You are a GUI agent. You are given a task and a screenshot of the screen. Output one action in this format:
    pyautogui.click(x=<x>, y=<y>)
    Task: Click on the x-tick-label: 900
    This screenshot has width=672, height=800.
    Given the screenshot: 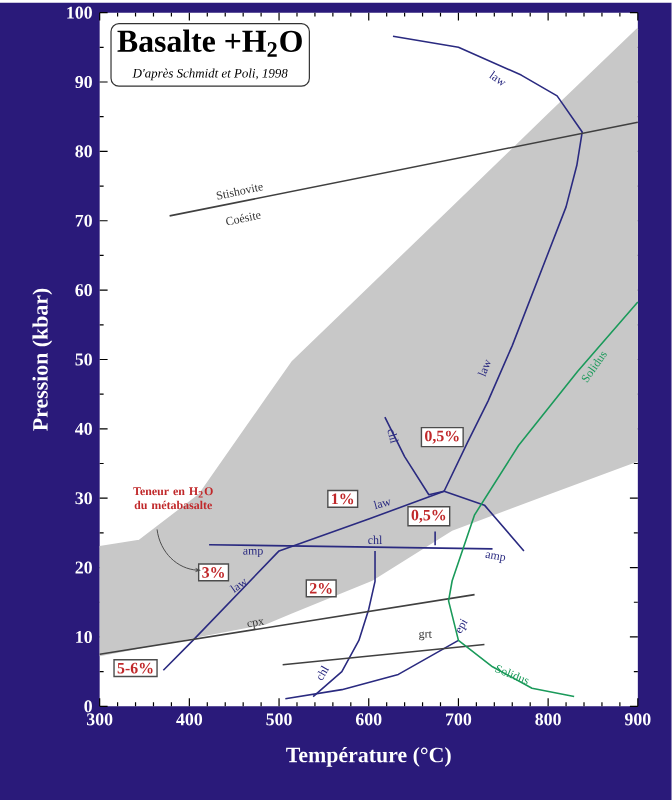 What is the action you would take?
    pyautogui.click(x=638, y=719)
    